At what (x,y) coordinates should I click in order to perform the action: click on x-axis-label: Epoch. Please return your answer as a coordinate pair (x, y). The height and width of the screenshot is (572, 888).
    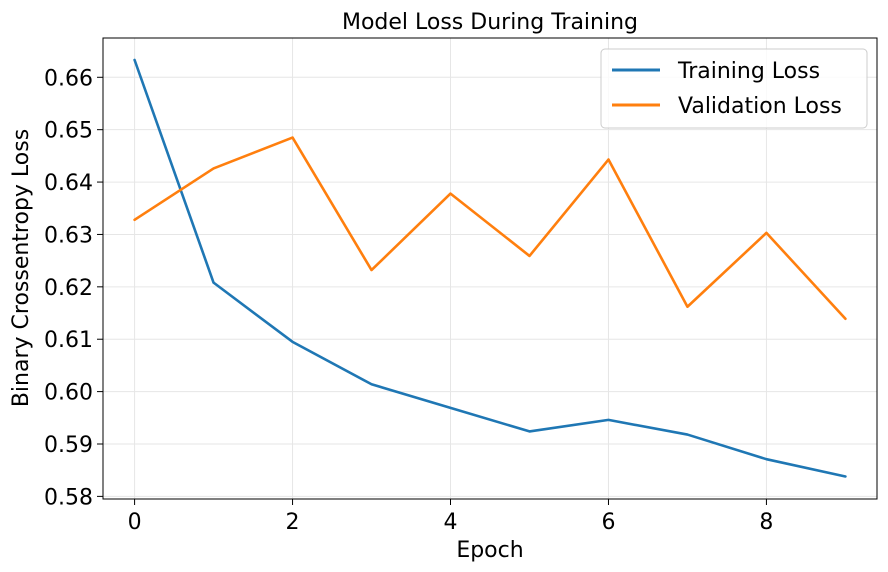
    Looking at the image, I should click on (489, 550).